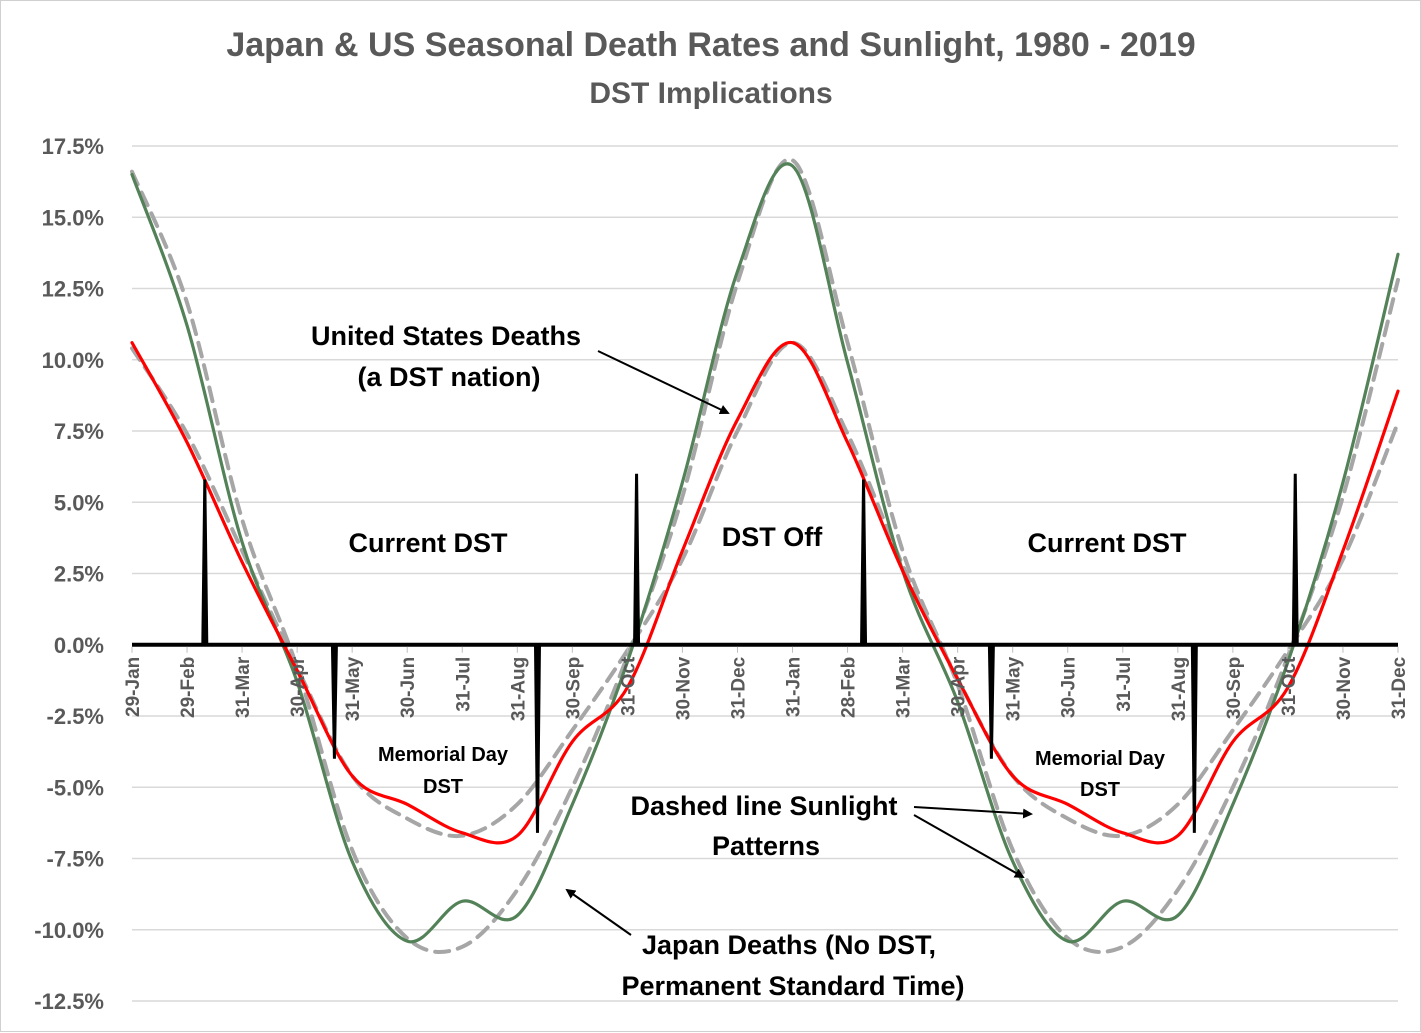 This screenshot has height=1033, width=1421. Describe the element at coordinates (79, 645) in the screenshot. I see `y-tick-label: 0.0%` at that location.